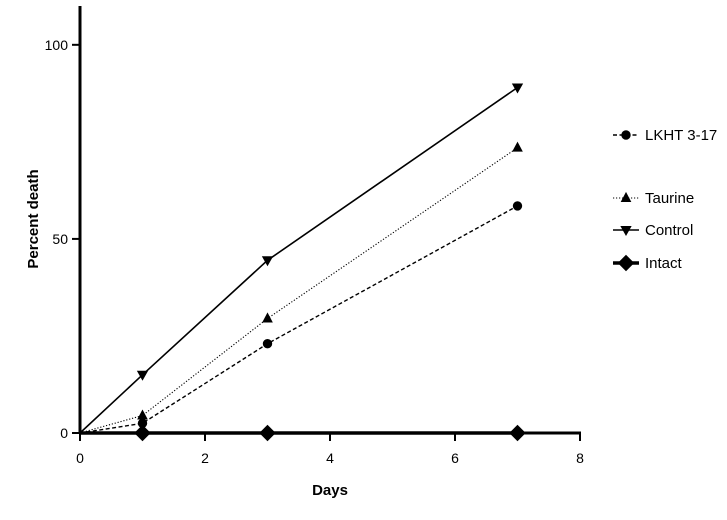  What do you see at coordinates (626, 263) in the screenshot?
I see `legend-marker-intact` at bounding box center [626, 263].